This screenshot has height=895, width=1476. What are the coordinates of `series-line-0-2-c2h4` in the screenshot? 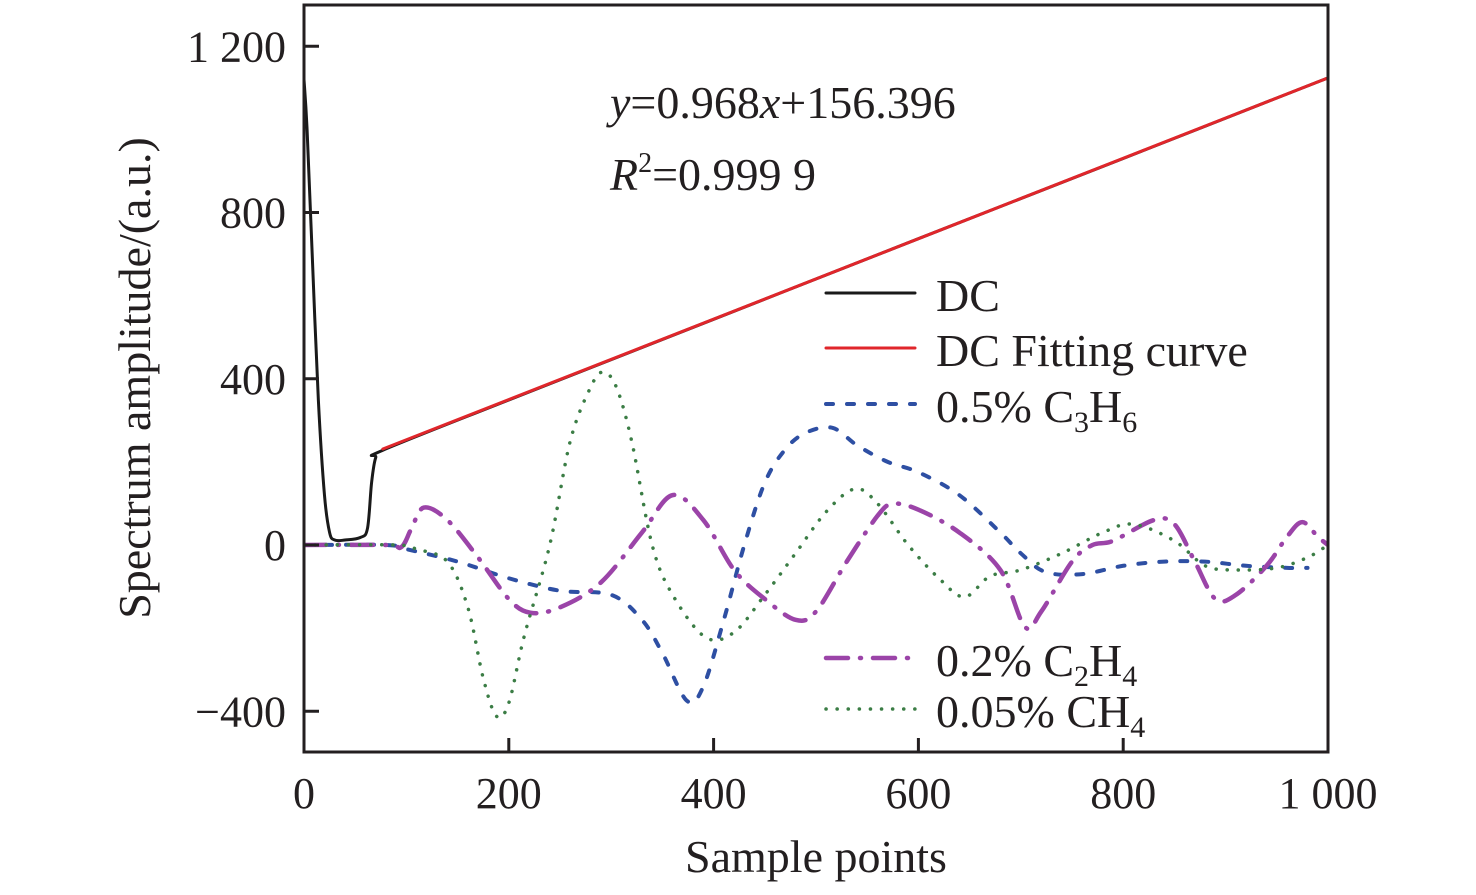 It's located at (816, 562).